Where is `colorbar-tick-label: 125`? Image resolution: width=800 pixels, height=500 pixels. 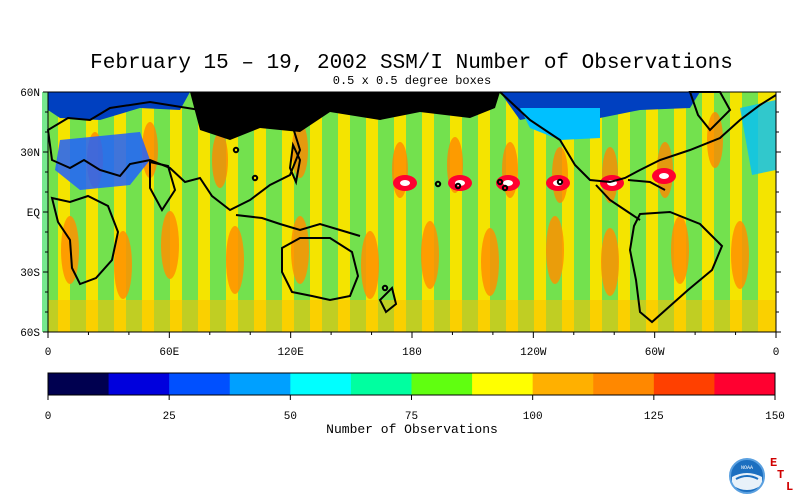 colorbar-tick-label: 125 is located at coordinates (654, 417).